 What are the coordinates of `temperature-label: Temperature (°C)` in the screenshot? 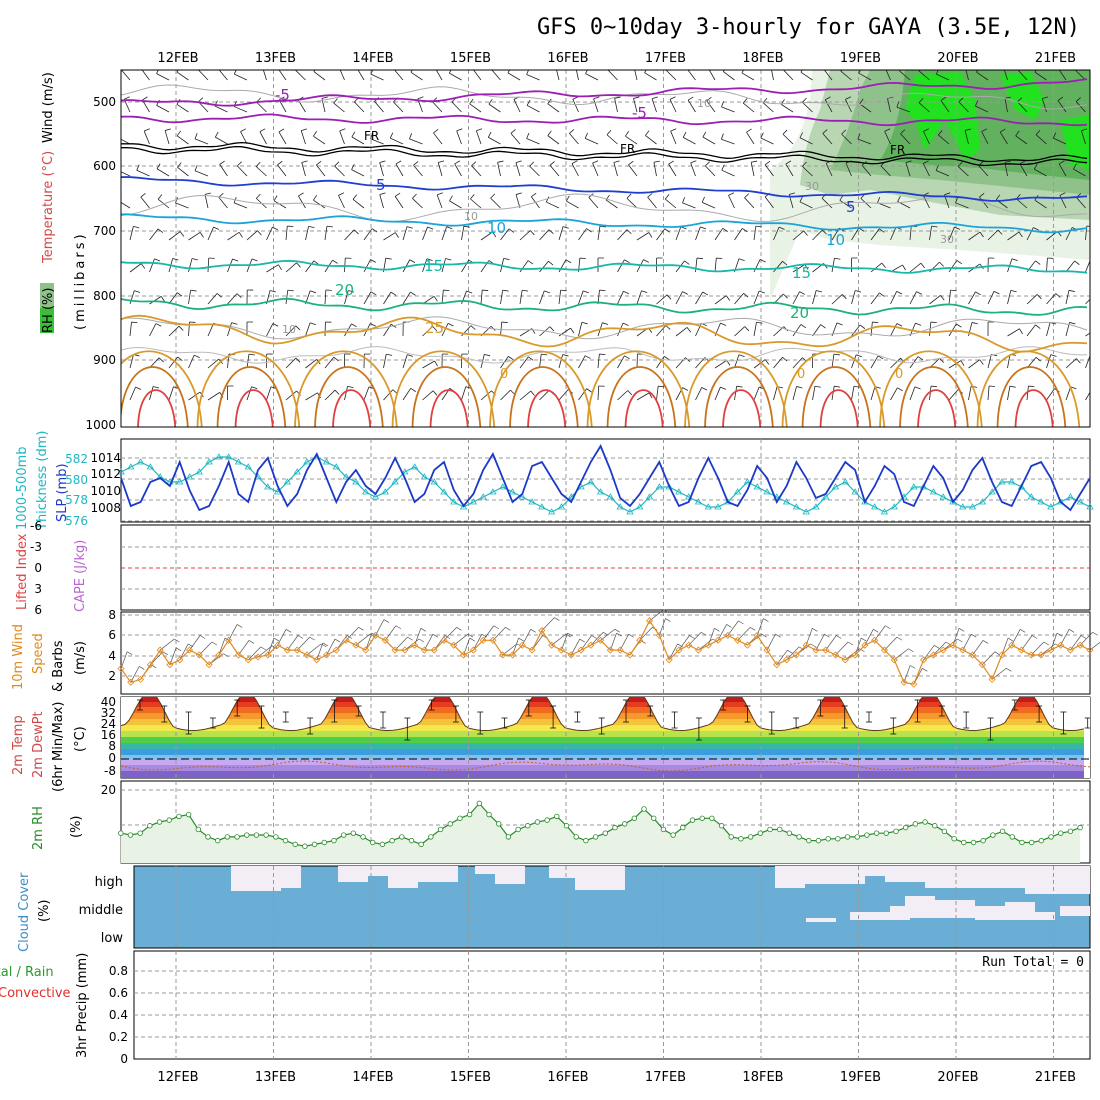 It's located at (48, 207).